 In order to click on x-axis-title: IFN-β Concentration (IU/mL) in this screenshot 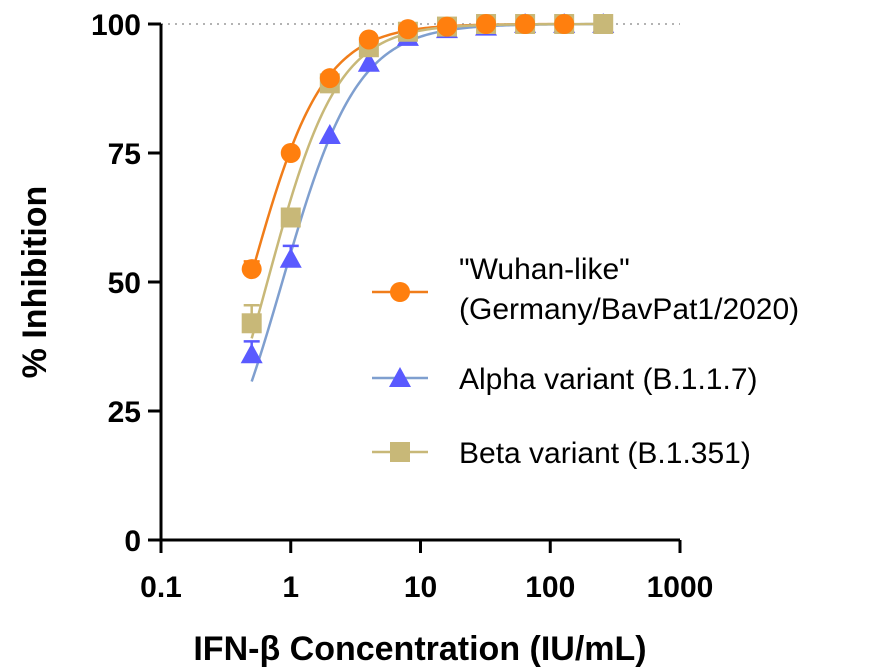, I will do `click(419, 649)`.